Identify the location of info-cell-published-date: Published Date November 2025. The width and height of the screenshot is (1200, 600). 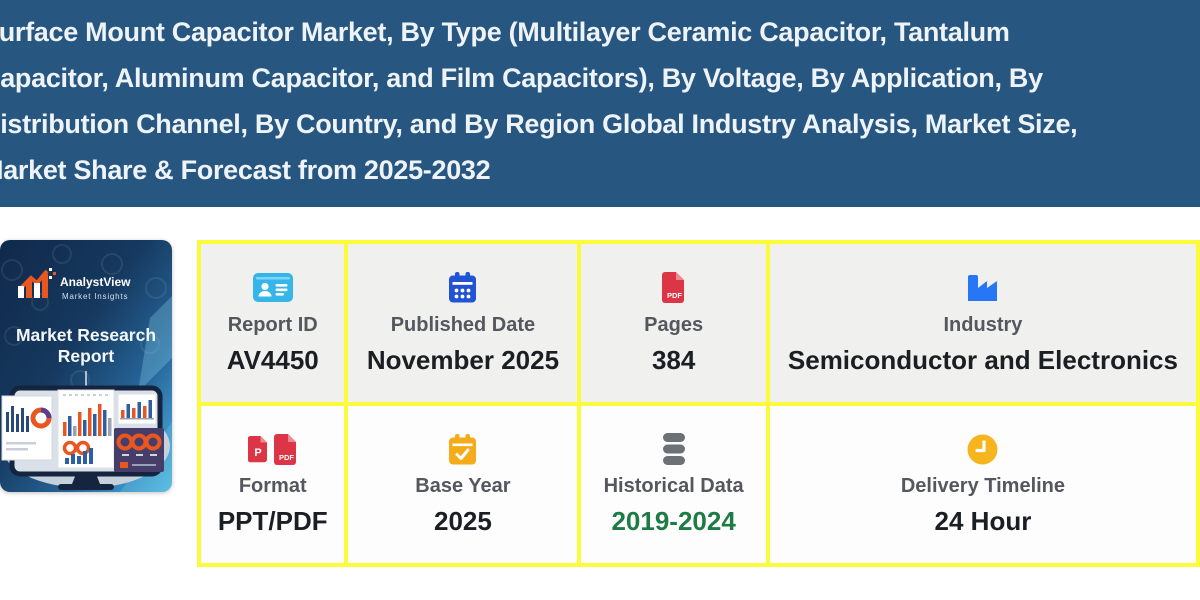
(463, 323).